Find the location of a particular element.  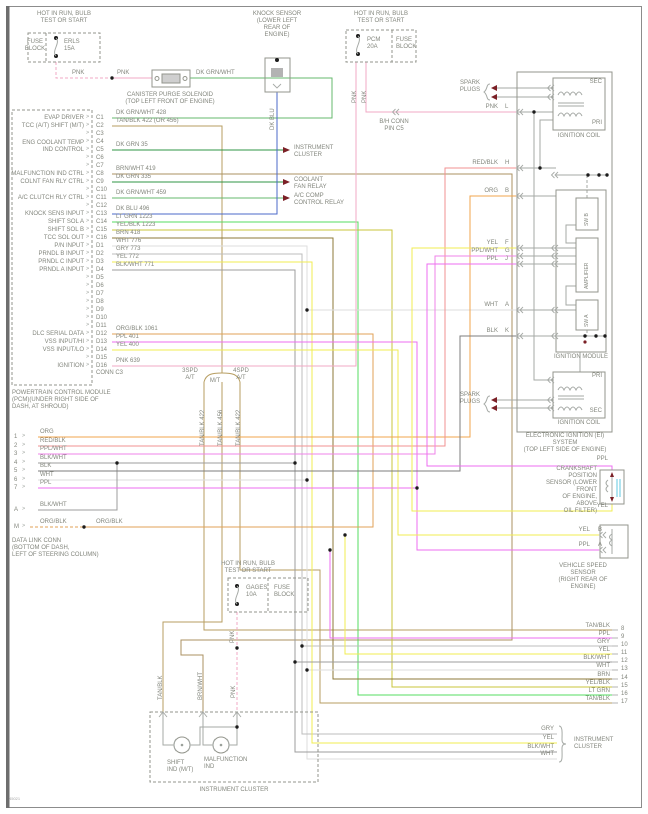

dlc-pin-wire-label: ORG is located at coordinates (47, 432).